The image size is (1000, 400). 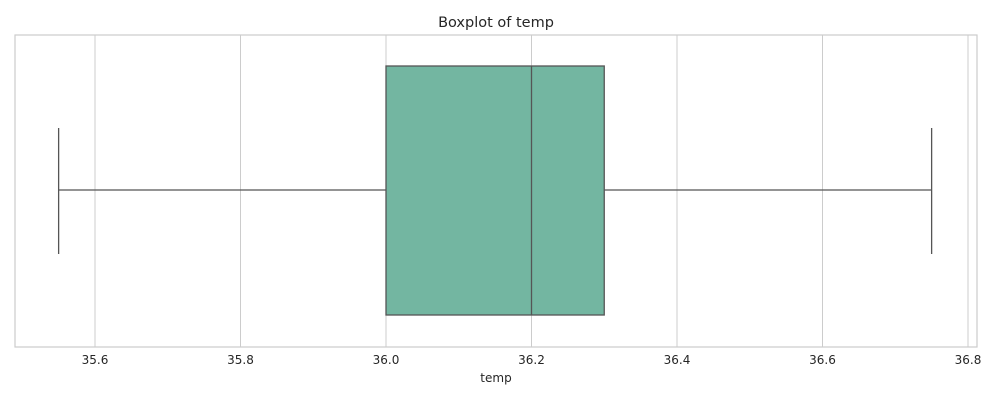 I want to click on chart-title: Boxplot of temp, so click(x=496, y=23).